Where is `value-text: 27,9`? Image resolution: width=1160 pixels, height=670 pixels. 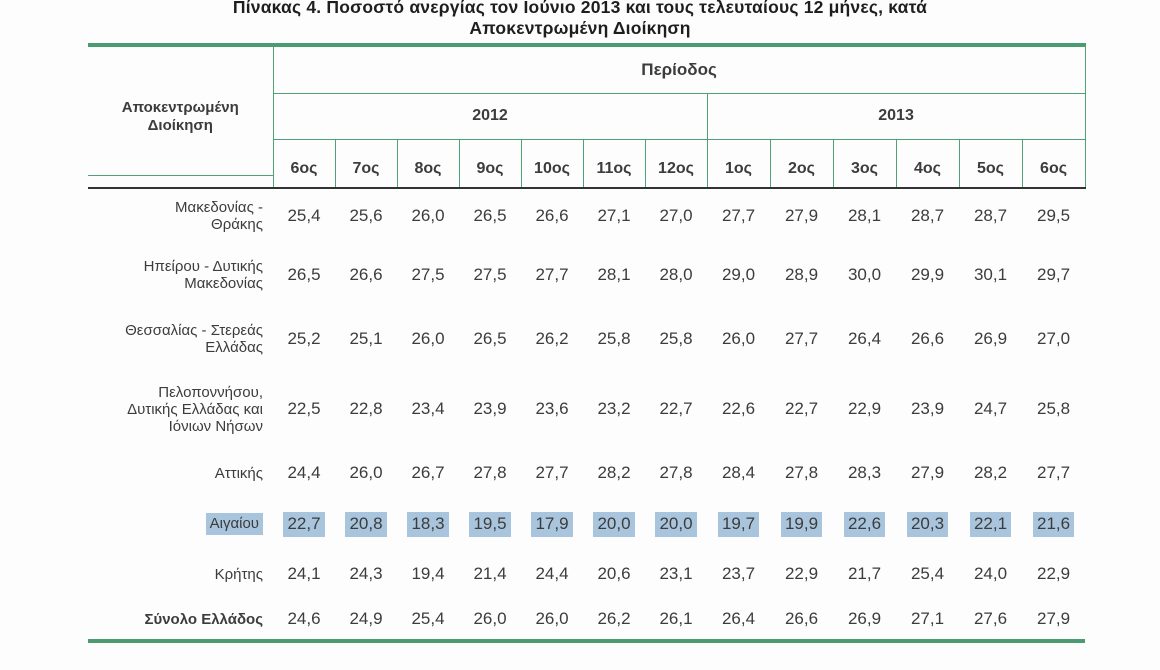
value-text: 27,9 is located at coordinates (1054, 618).